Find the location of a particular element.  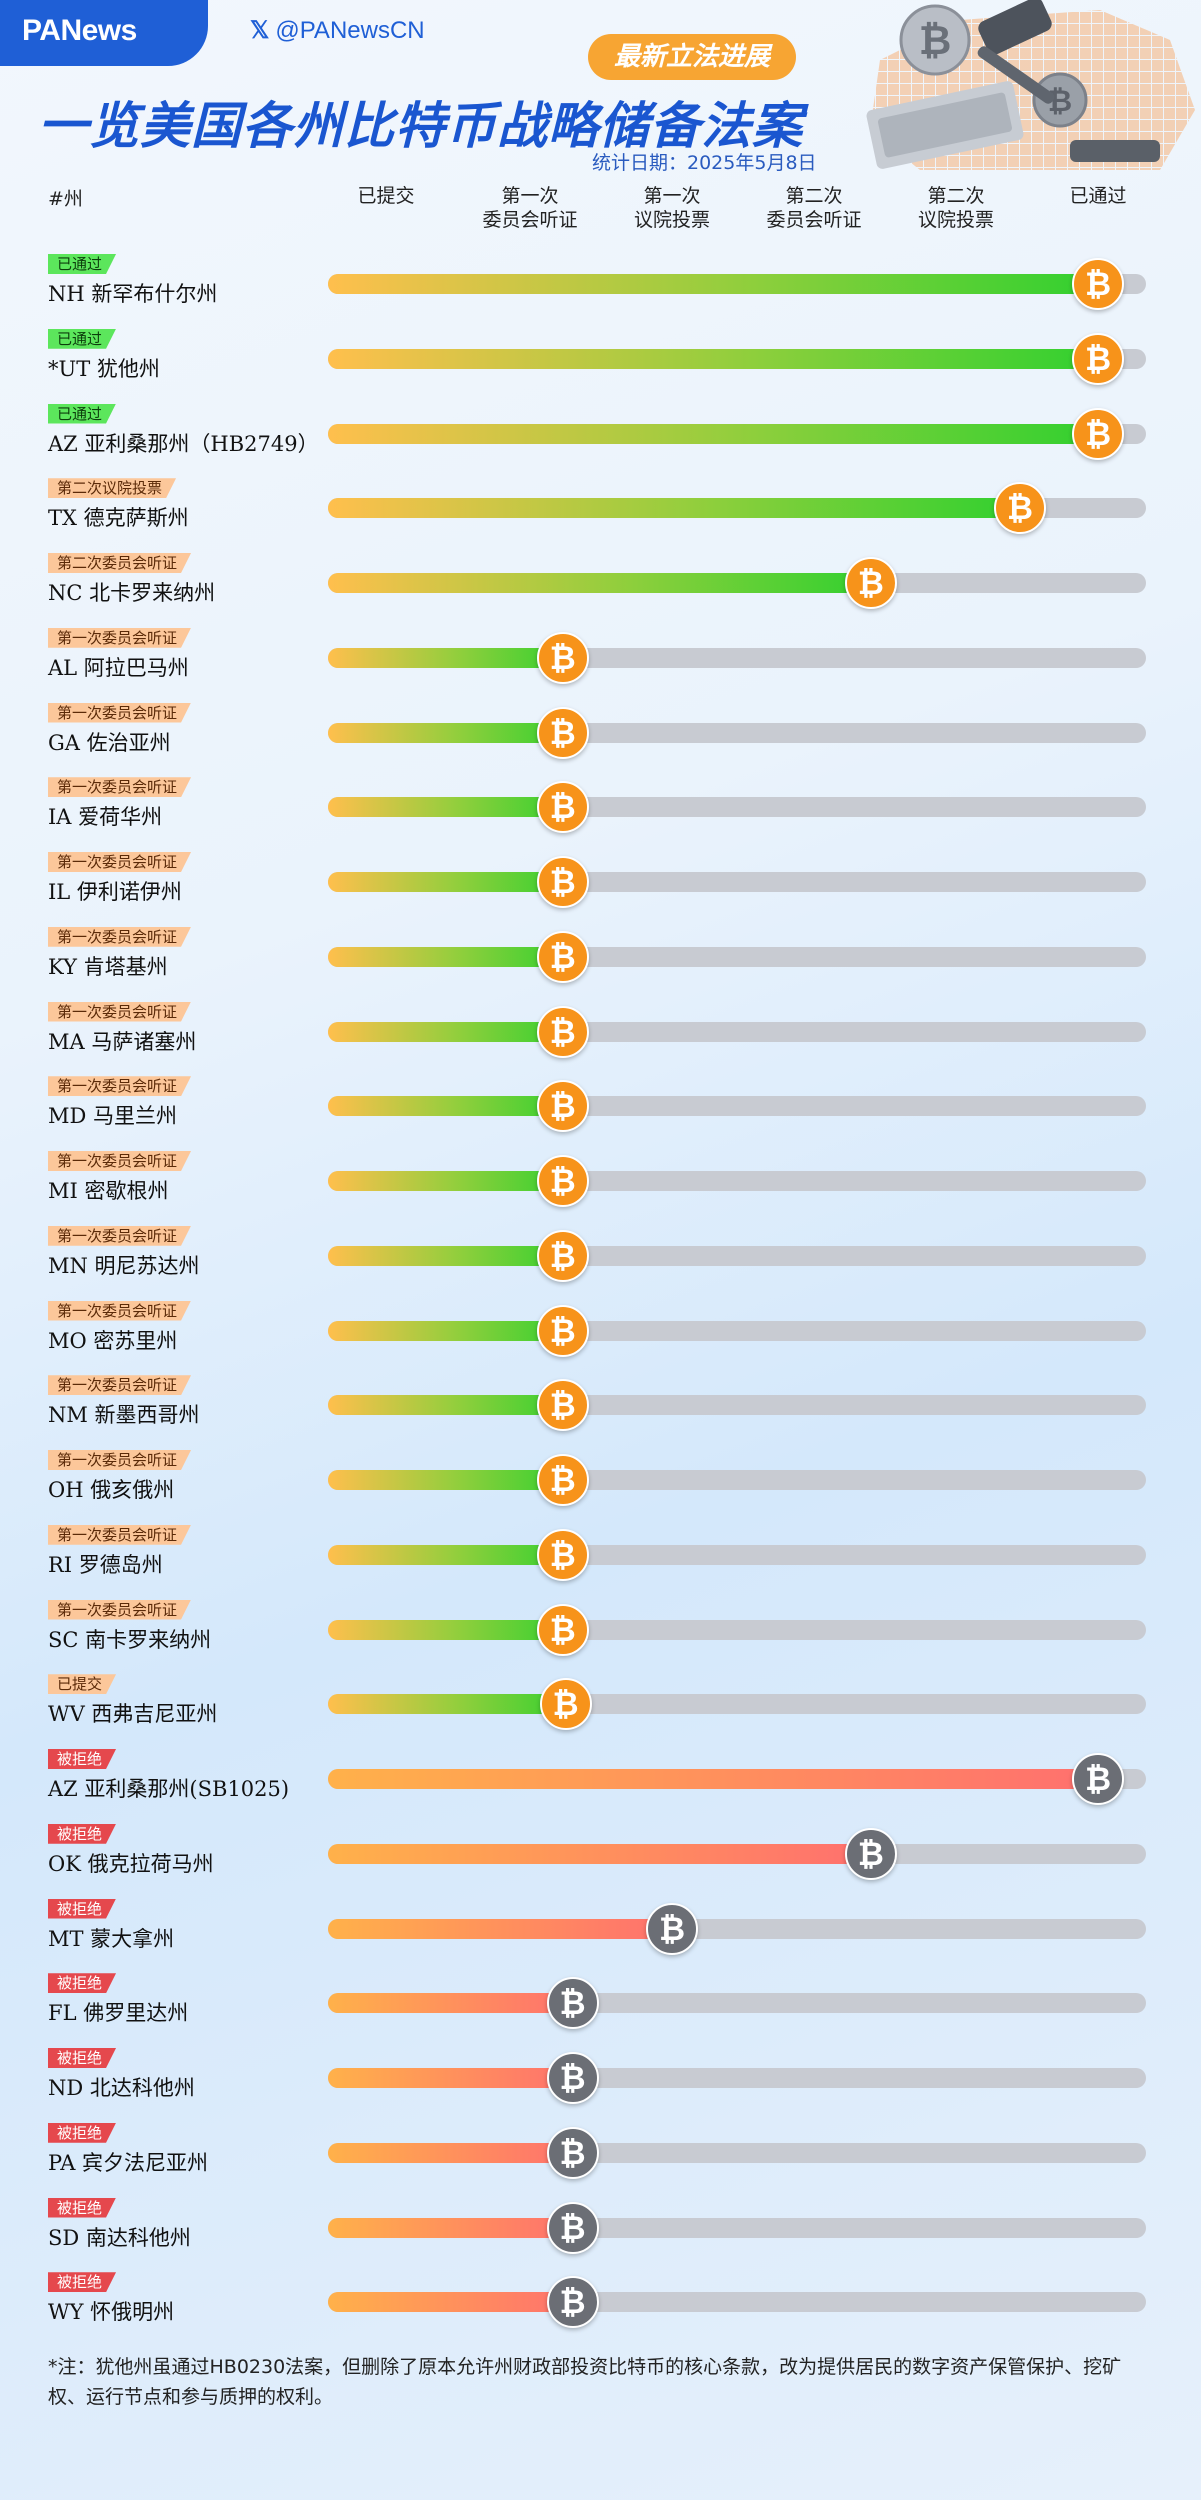

state-row: 已通过 *UT 犹他州 ₿ is located at coordinates (600, 359).